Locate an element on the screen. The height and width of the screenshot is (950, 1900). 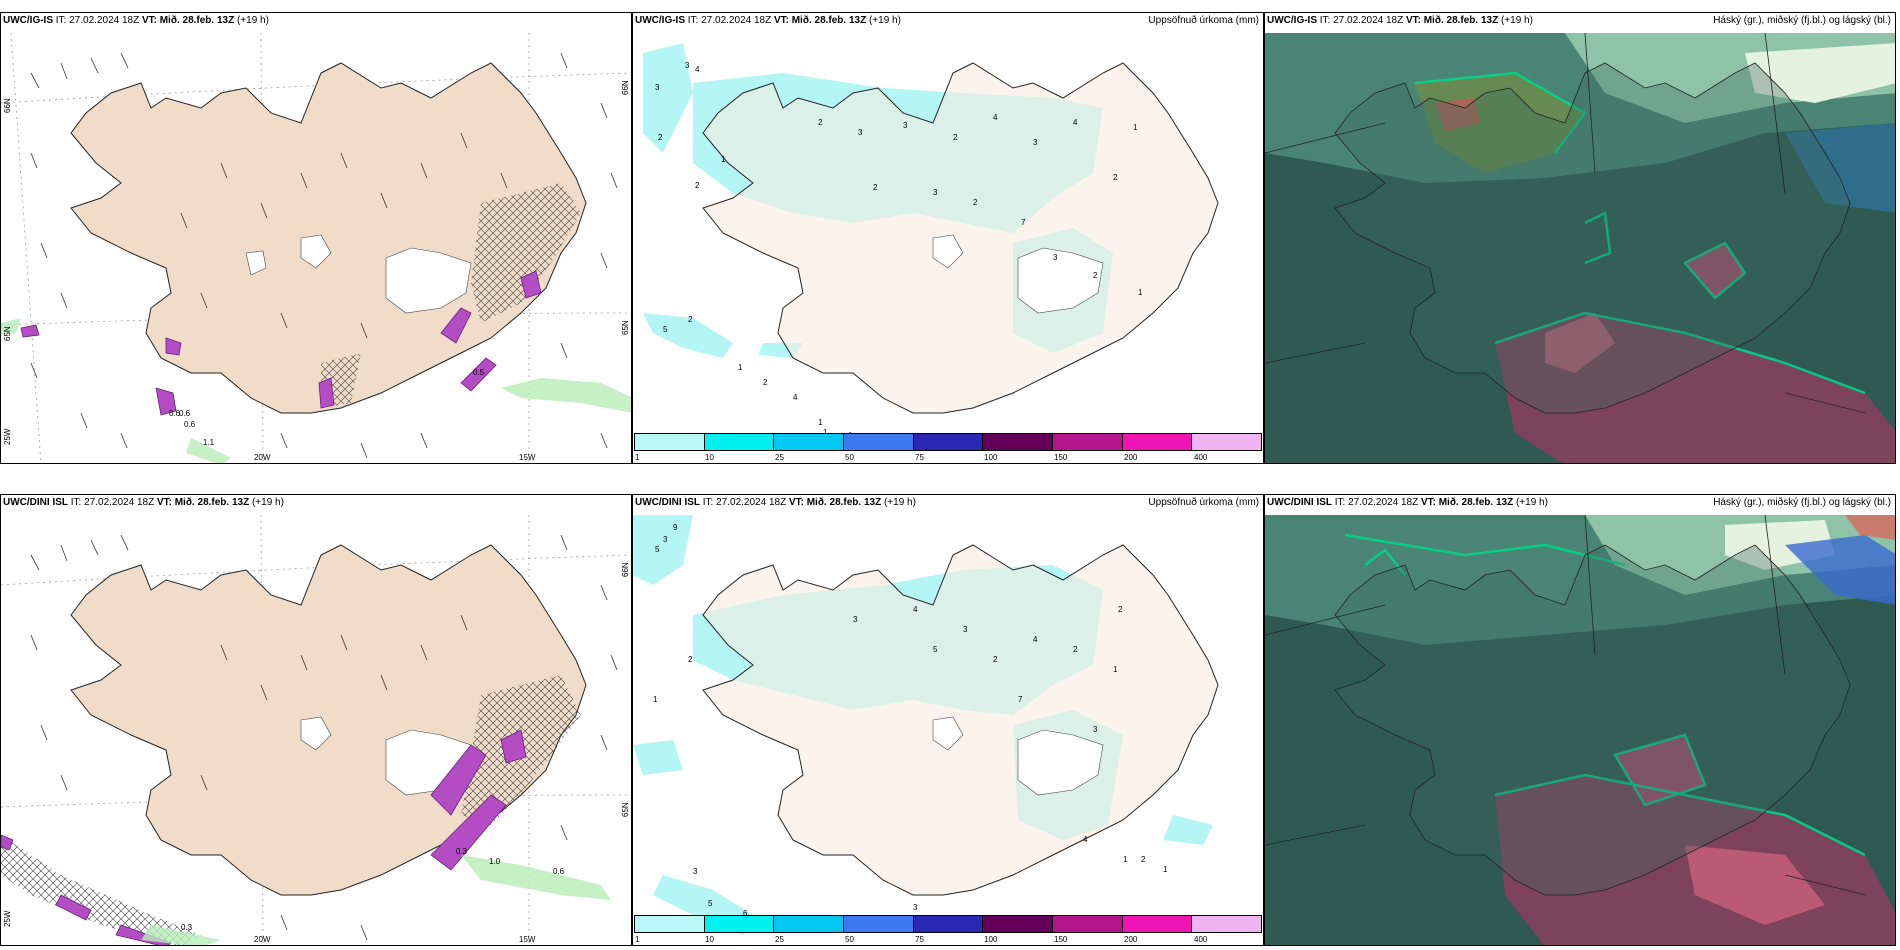
precip-number: 5 is located at coordinates (935, 649).